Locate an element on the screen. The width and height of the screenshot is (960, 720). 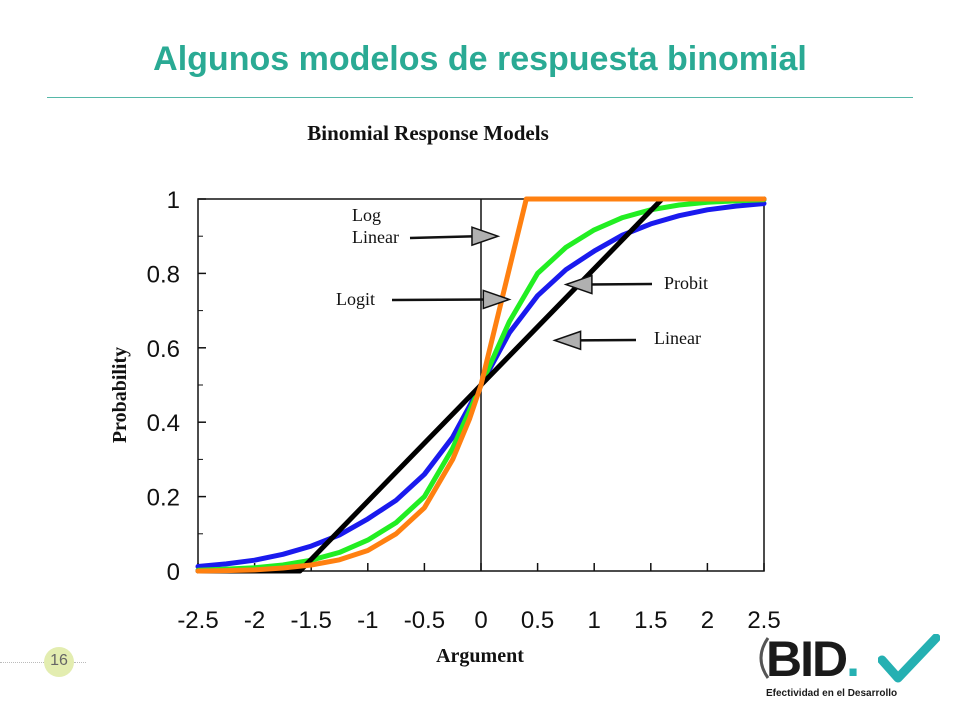
y-tick-label: 0.4 is located at coordinates (163, 423).